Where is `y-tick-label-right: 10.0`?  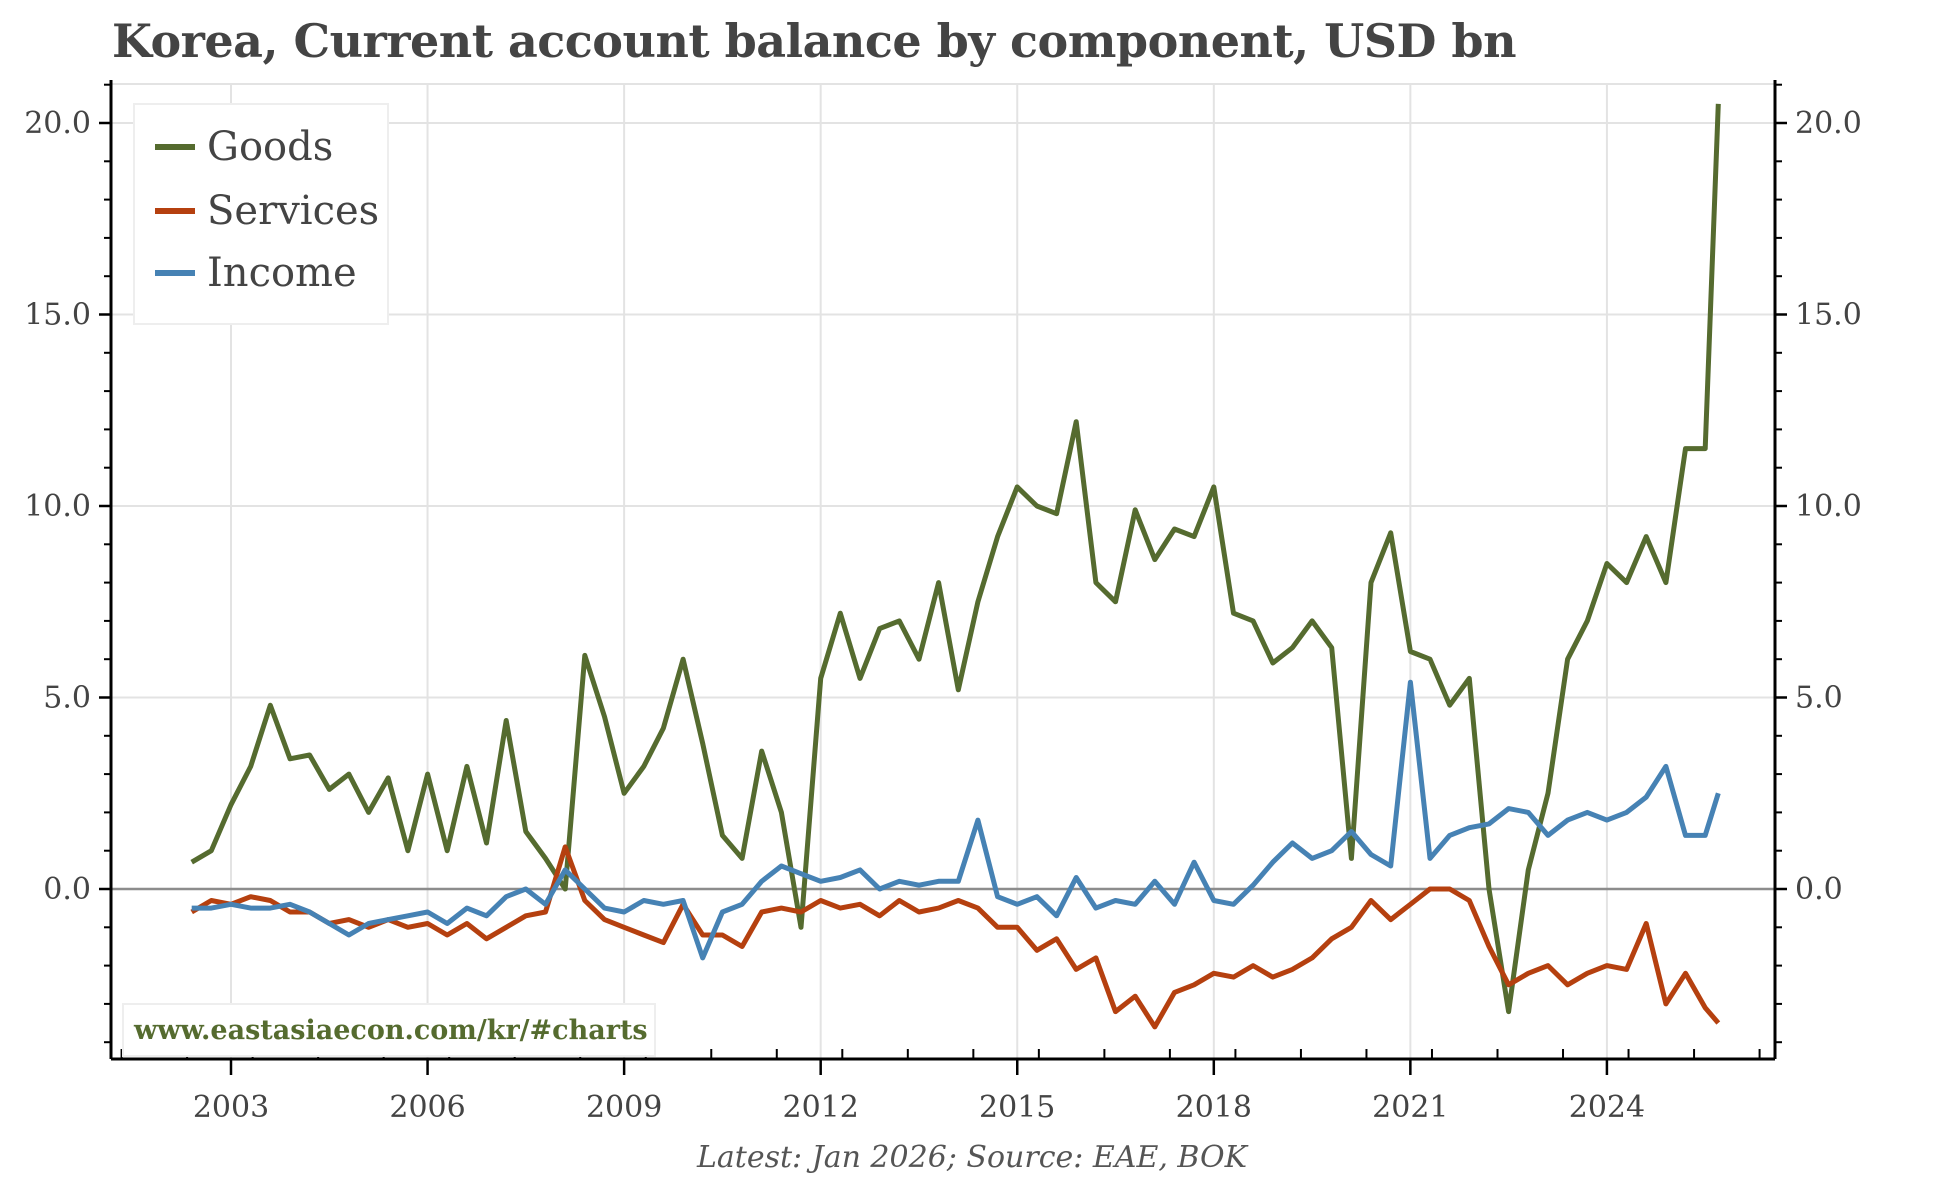
y-tick-label-right: 10.0 is located at coordinates (1828, 506).